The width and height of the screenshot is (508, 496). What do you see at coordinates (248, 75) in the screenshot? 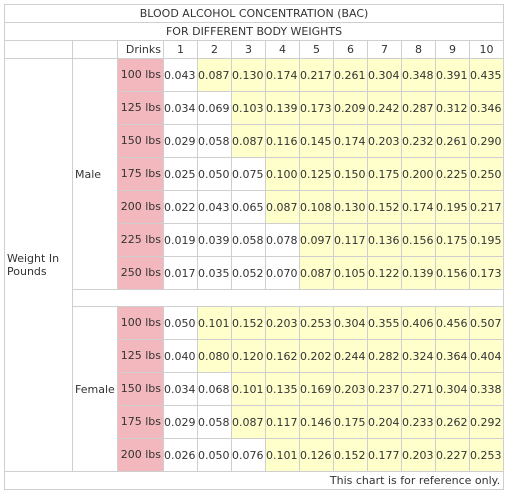
I see `bac-value-cell: 0.130` at bounding box center [248, 75].